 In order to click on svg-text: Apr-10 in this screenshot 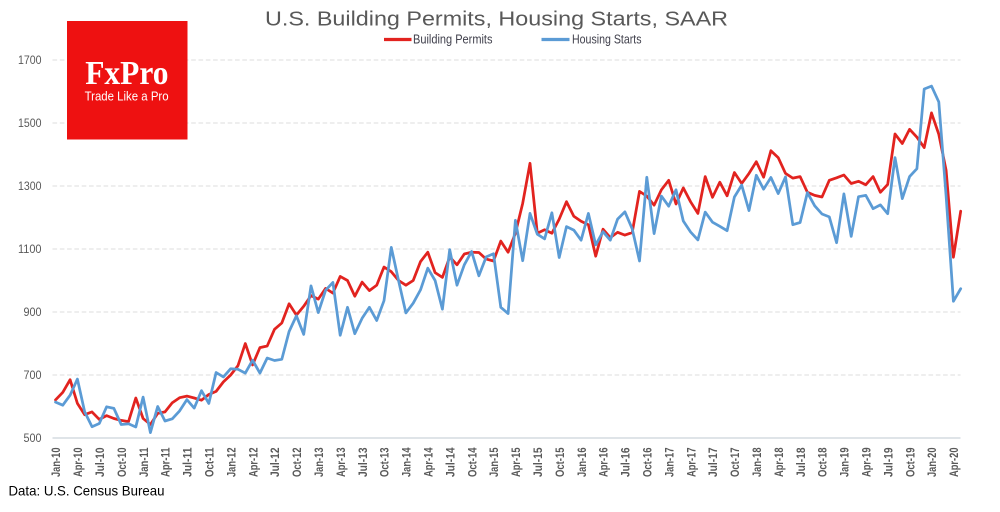, I will do `click(79, 463)`.